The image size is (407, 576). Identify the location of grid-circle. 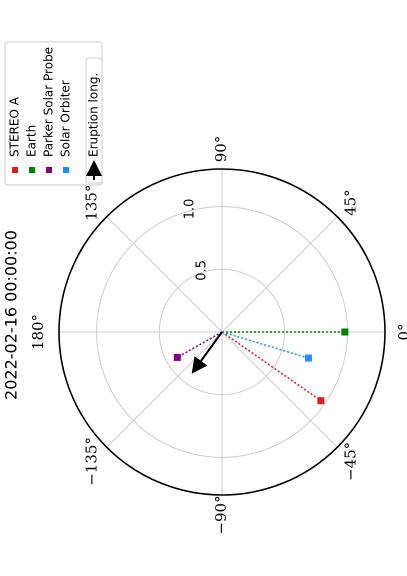
(222, 332).